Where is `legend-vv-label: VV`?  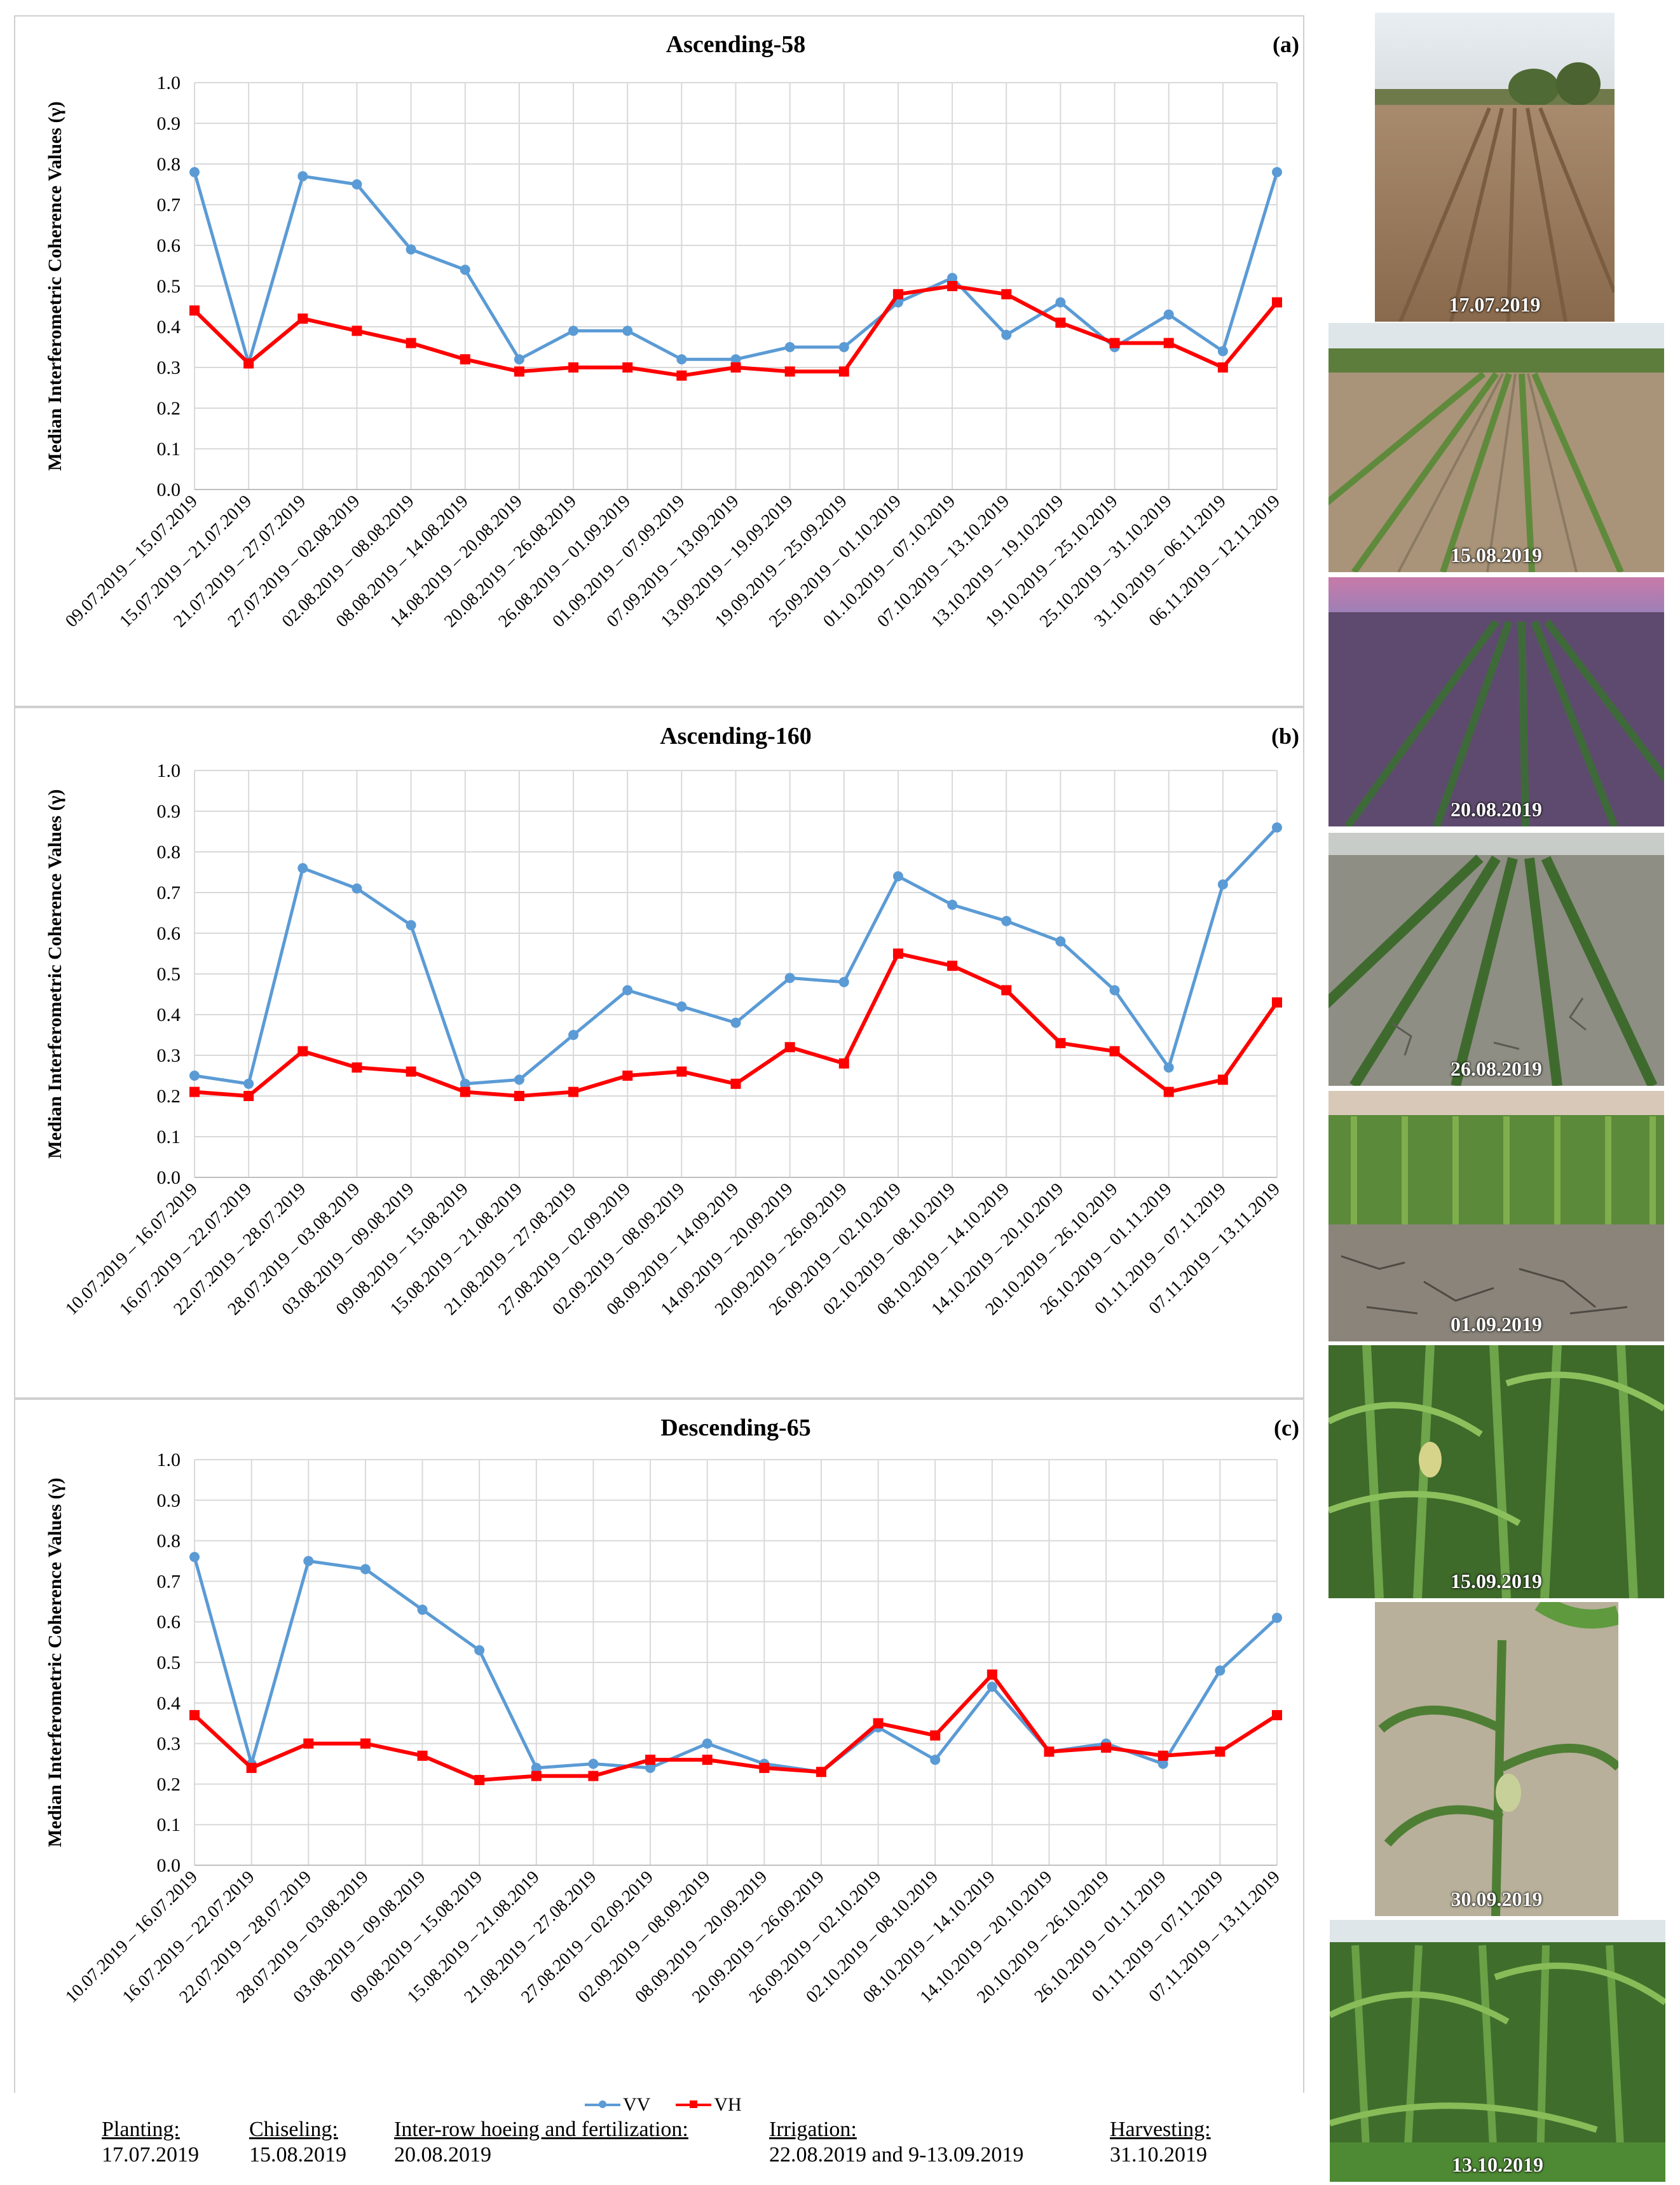
legend-vv-label: VV is located at coordinates (637, 2104).